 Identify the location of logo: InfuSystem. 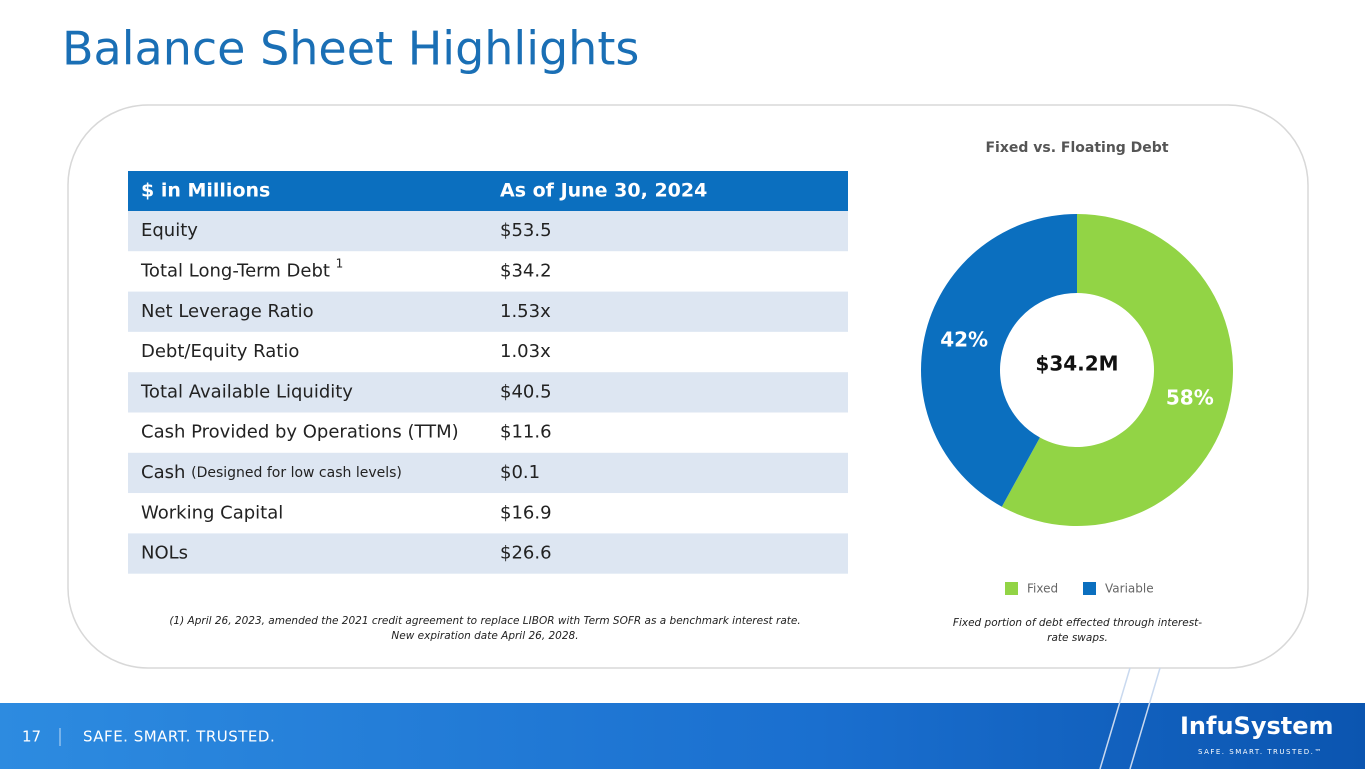
(1257, 726).